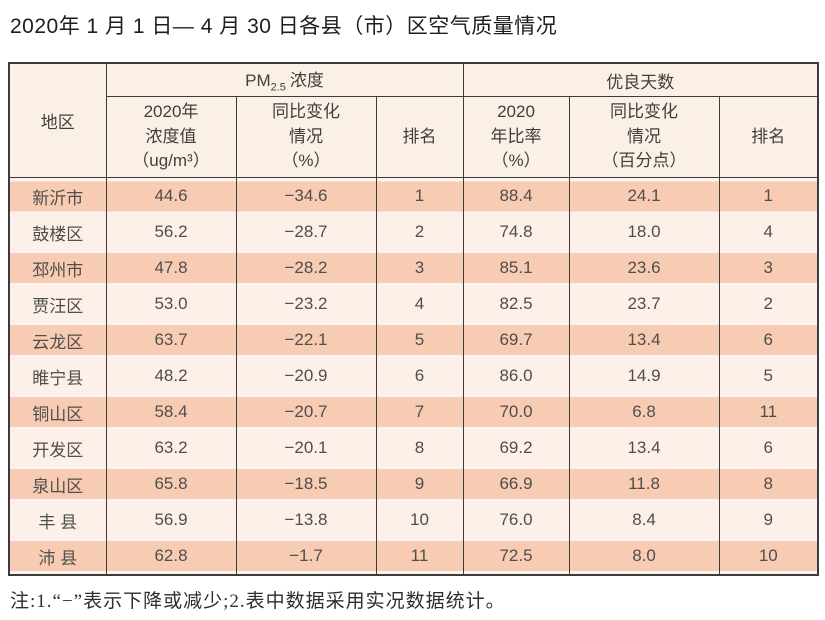  What do you see at coordinates (644, 137) in the screenshot?
I see `header-good-change: 同比变化 情况 （百分点）` at bounding box center [644, 137].